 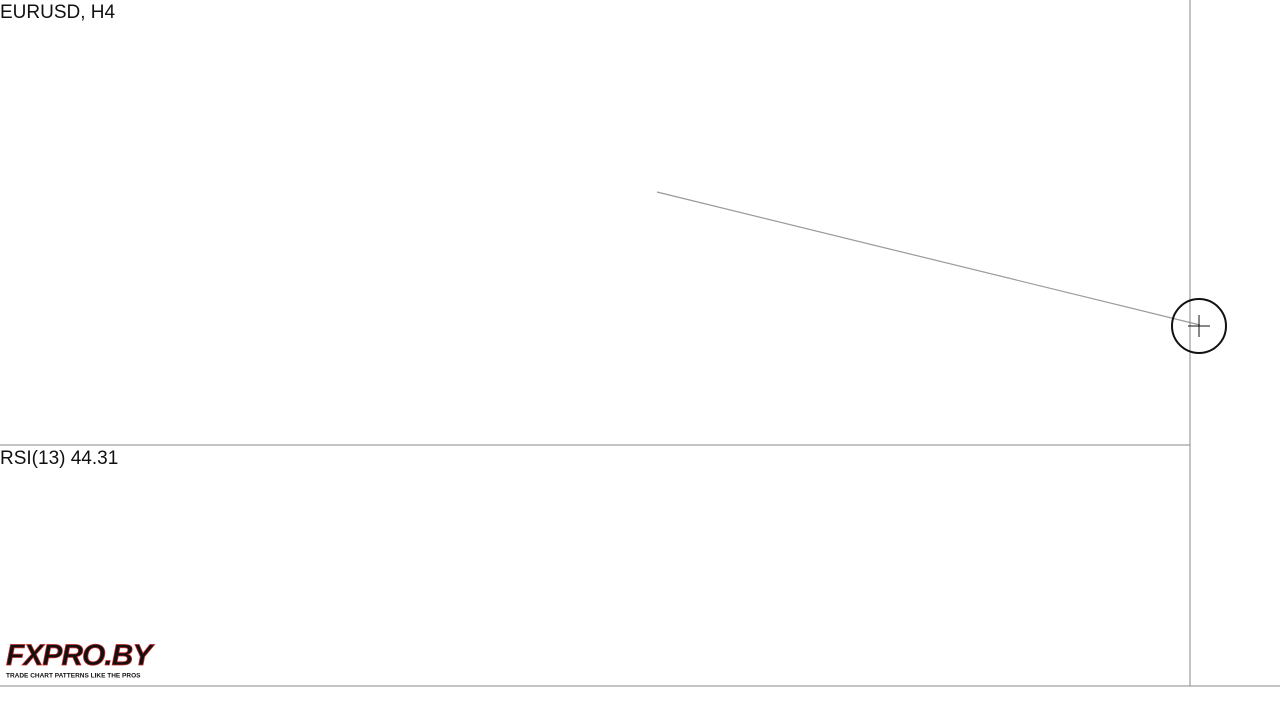 What do you see at coordinates (59, 458) in the screenshot?
I see `indicator-title: RSI(13) 44.31` at bounding box center [59, 458].